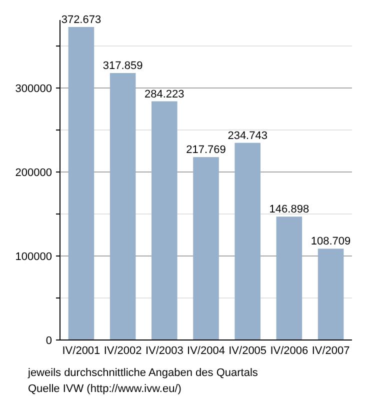 This screenshot has width=380, height=400. What do you see at coordinates (289, 210) in the screenshot?
I see `data-label: 146.898` at bounding box center [289, 210].